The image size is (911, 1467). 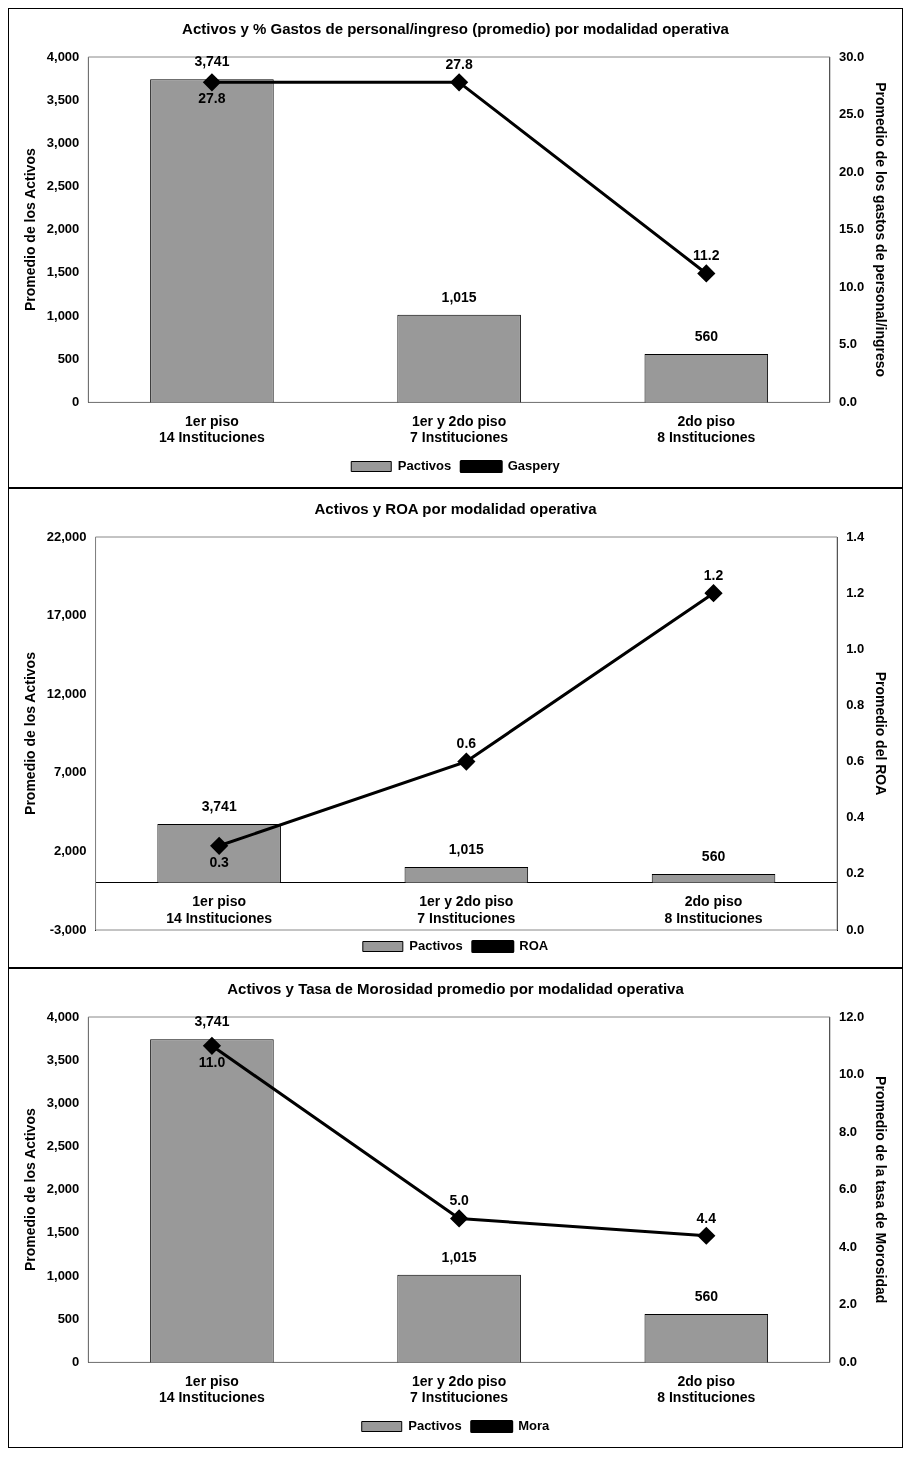 I want to click on y2-tick-label: 4.0, so click(x=847, y=1246).